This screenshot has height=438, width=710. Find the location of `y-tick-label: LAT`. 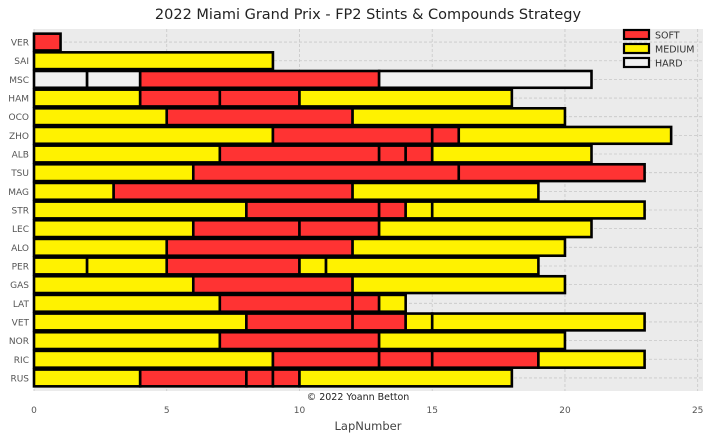

y-tick-label: LAT is located at coordinates (21, 305).